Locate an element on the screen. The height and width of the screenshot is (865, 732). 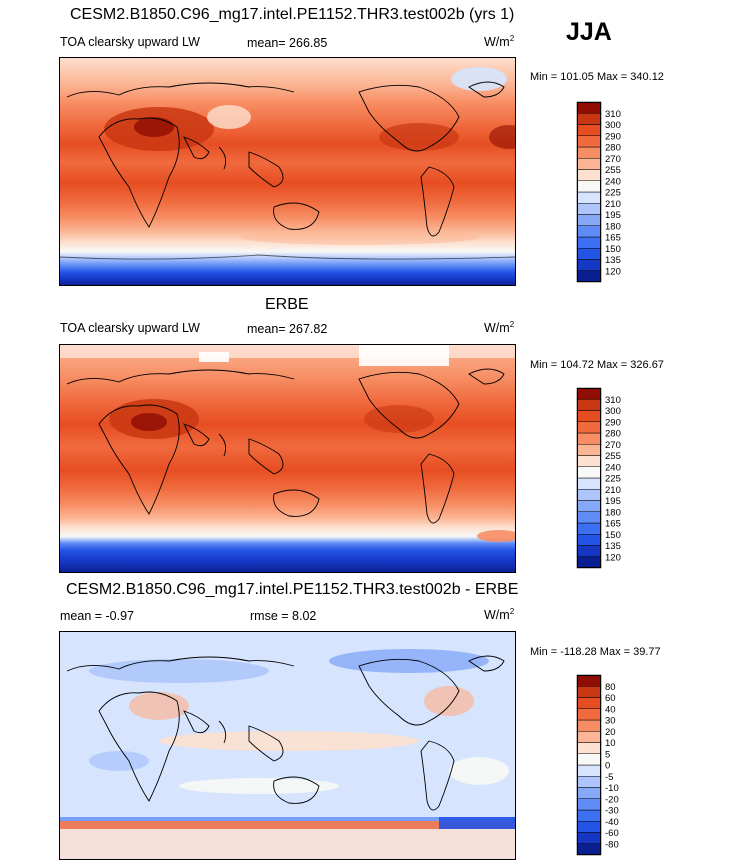
season-label: JJA is located at coordinates (589, 32).